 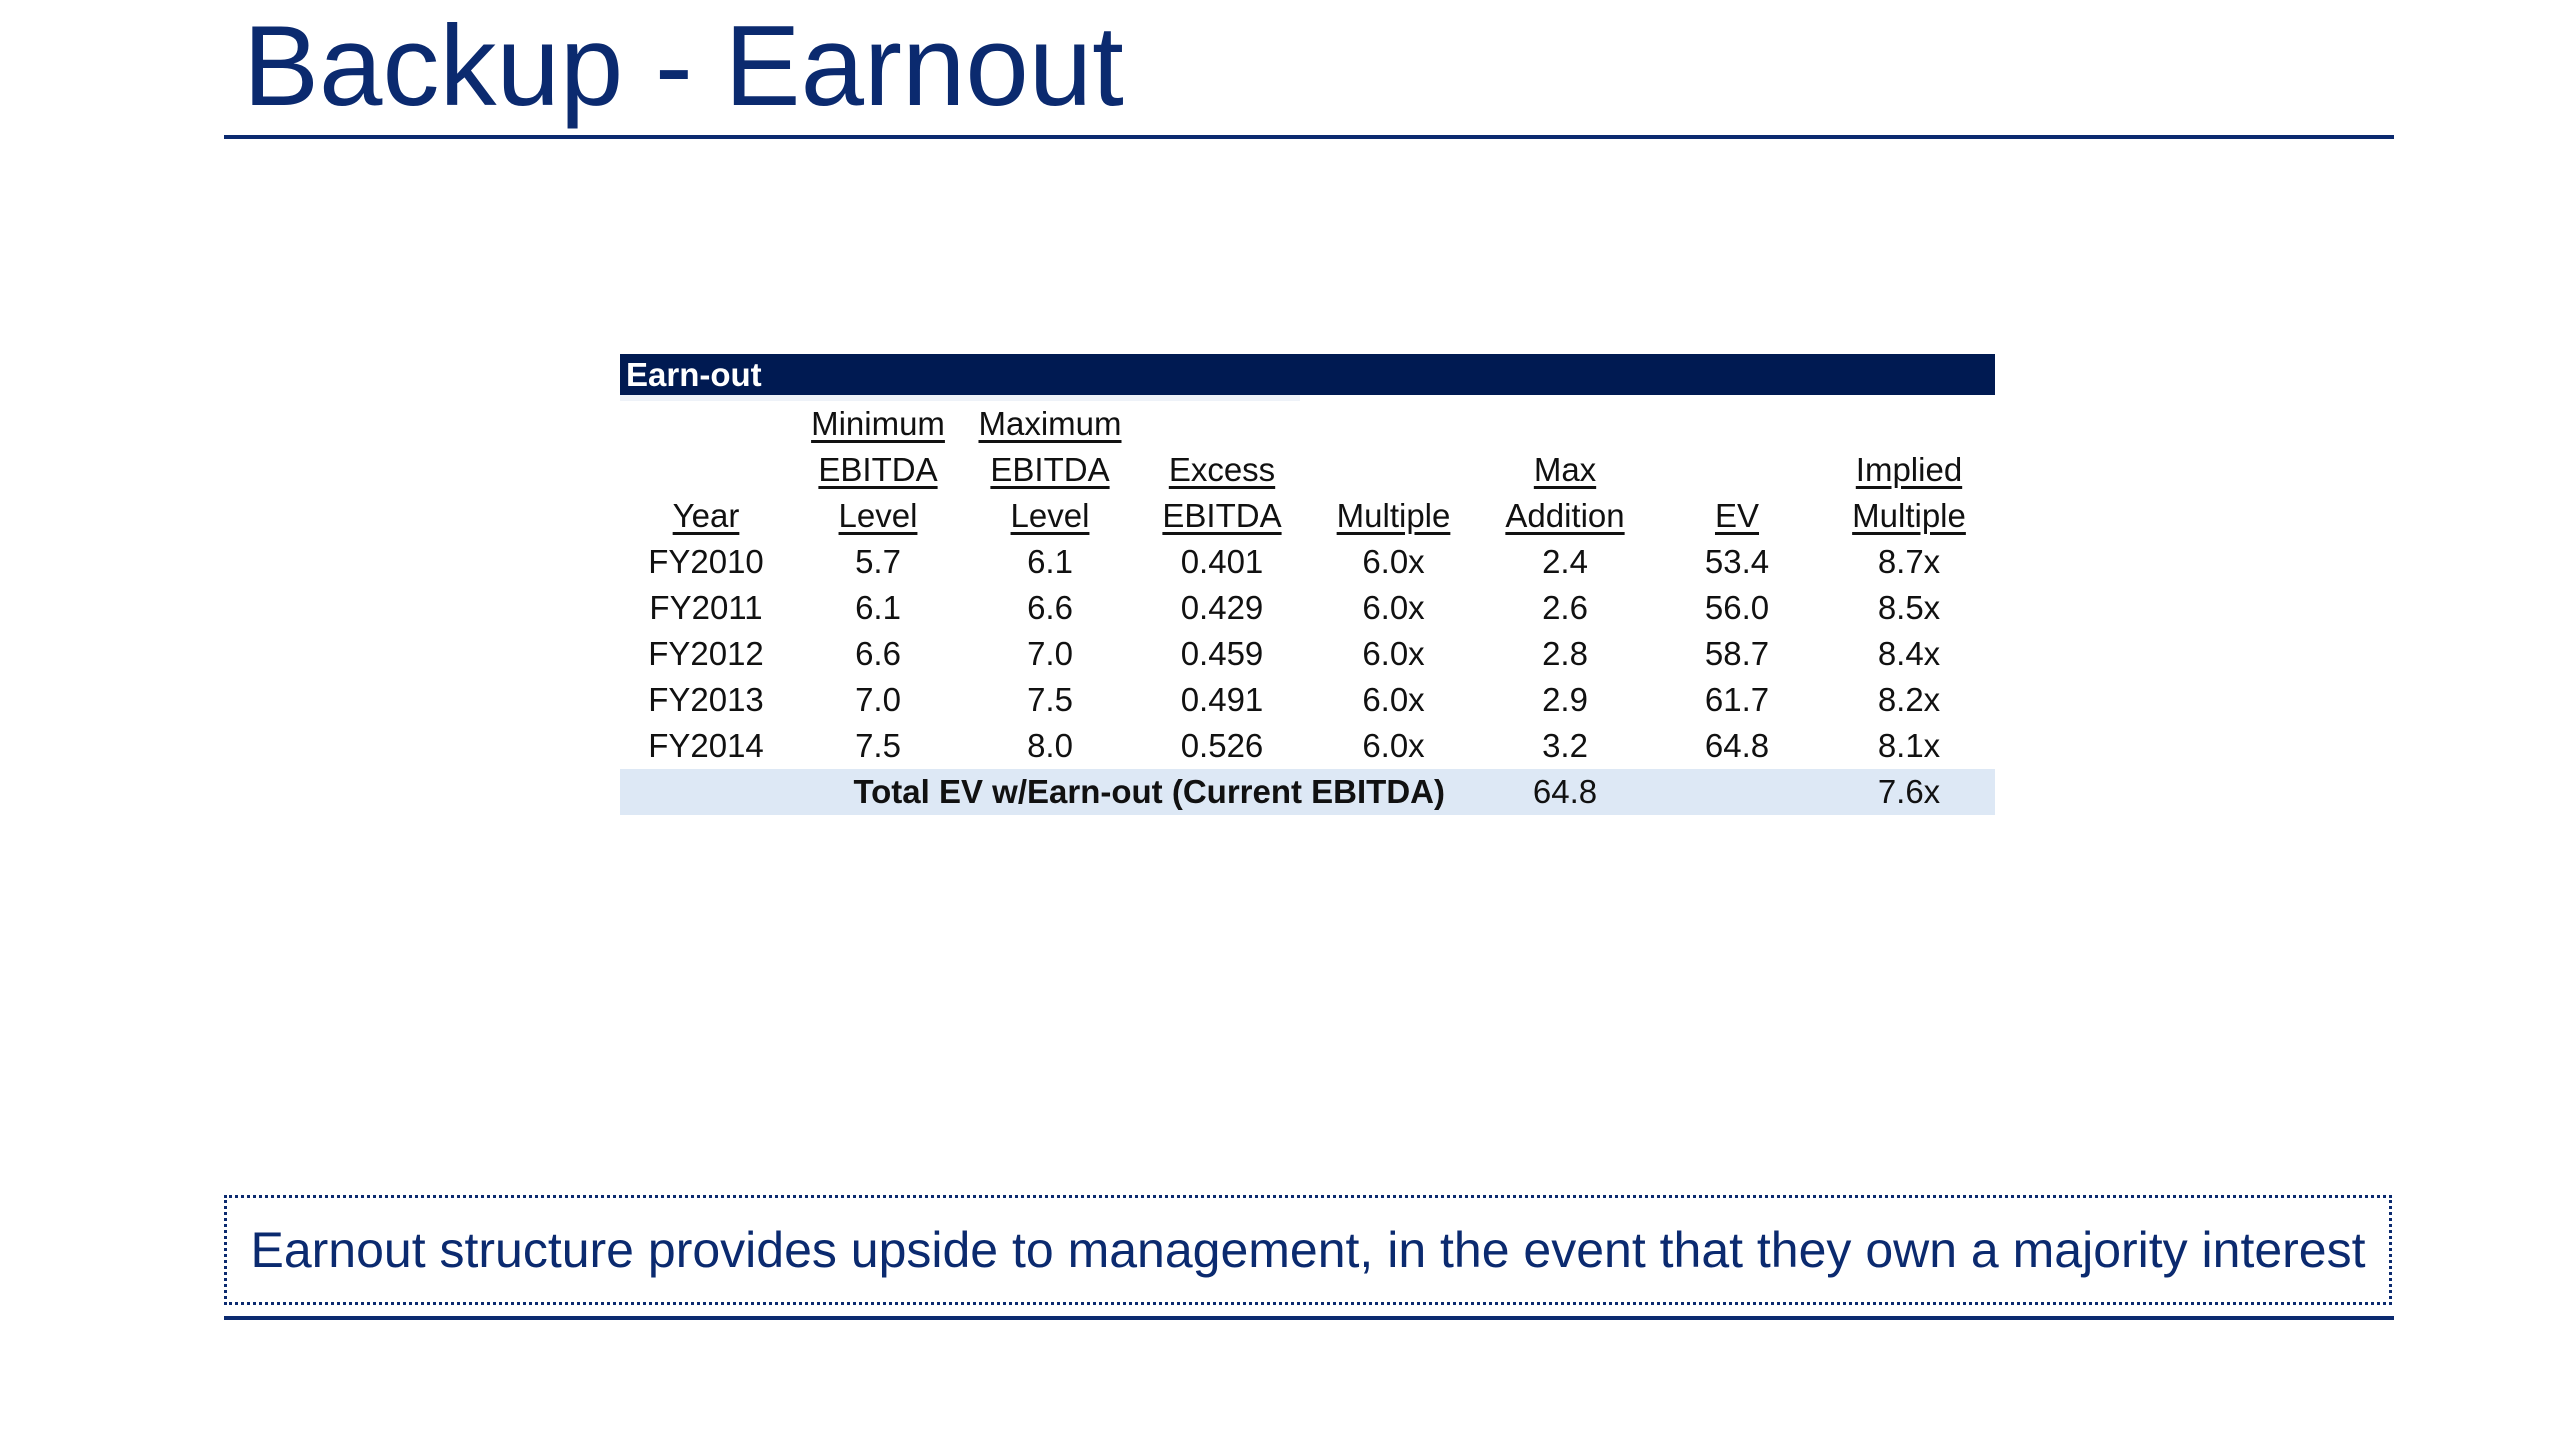 I want to click on cell-min-level: 7.0, so click(x=878, y=699).